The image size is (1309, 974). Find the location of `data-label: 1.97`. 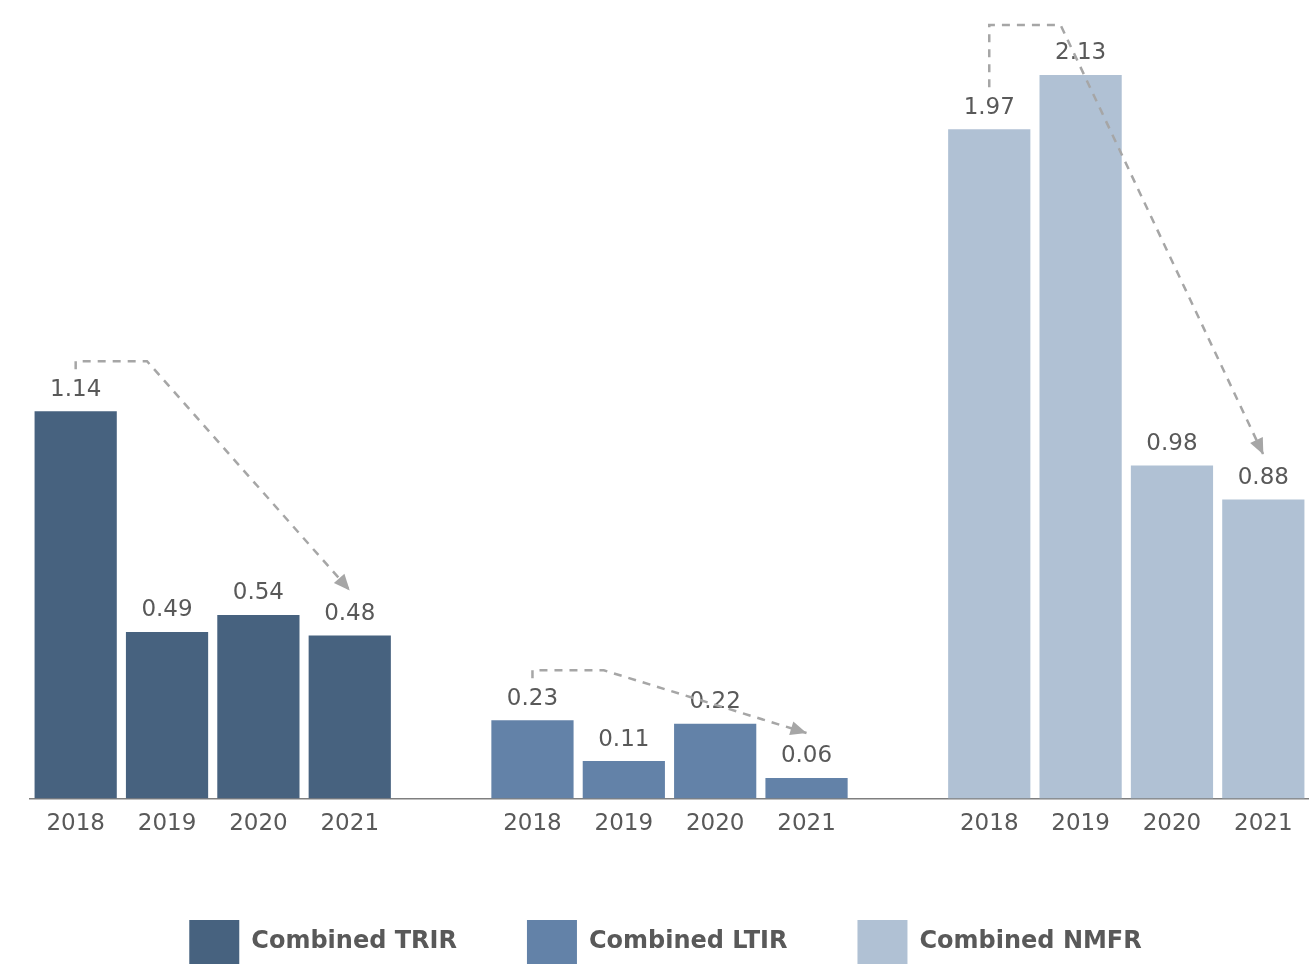

data-label: 1.97 is located at coordinates (989, 105).